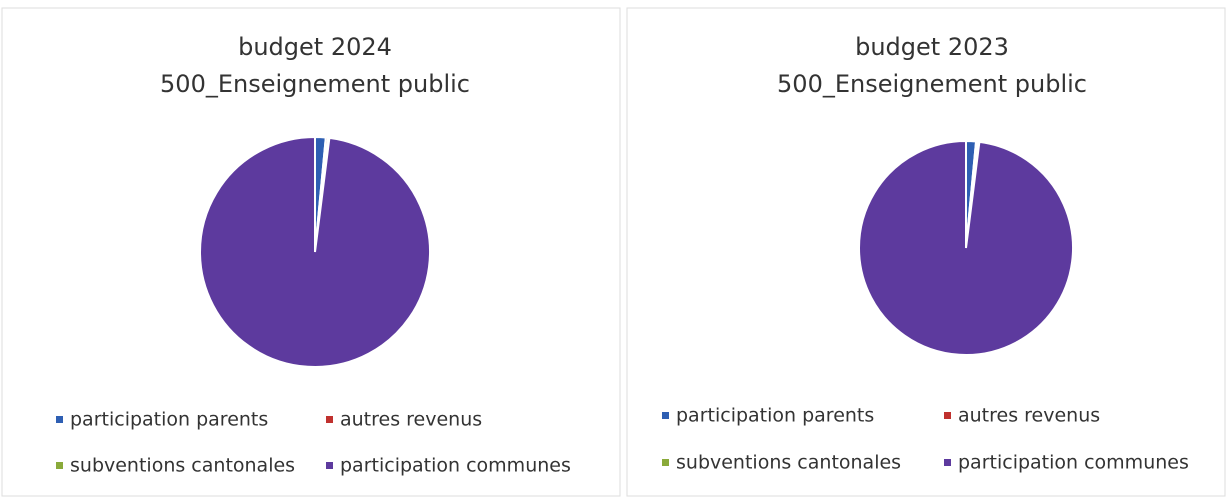 The height and width of the screenshot is (499, 1228). Describe the element at coordinates (315, 47) in the screenshot. I see `chart-title: budget 2024` at that location.